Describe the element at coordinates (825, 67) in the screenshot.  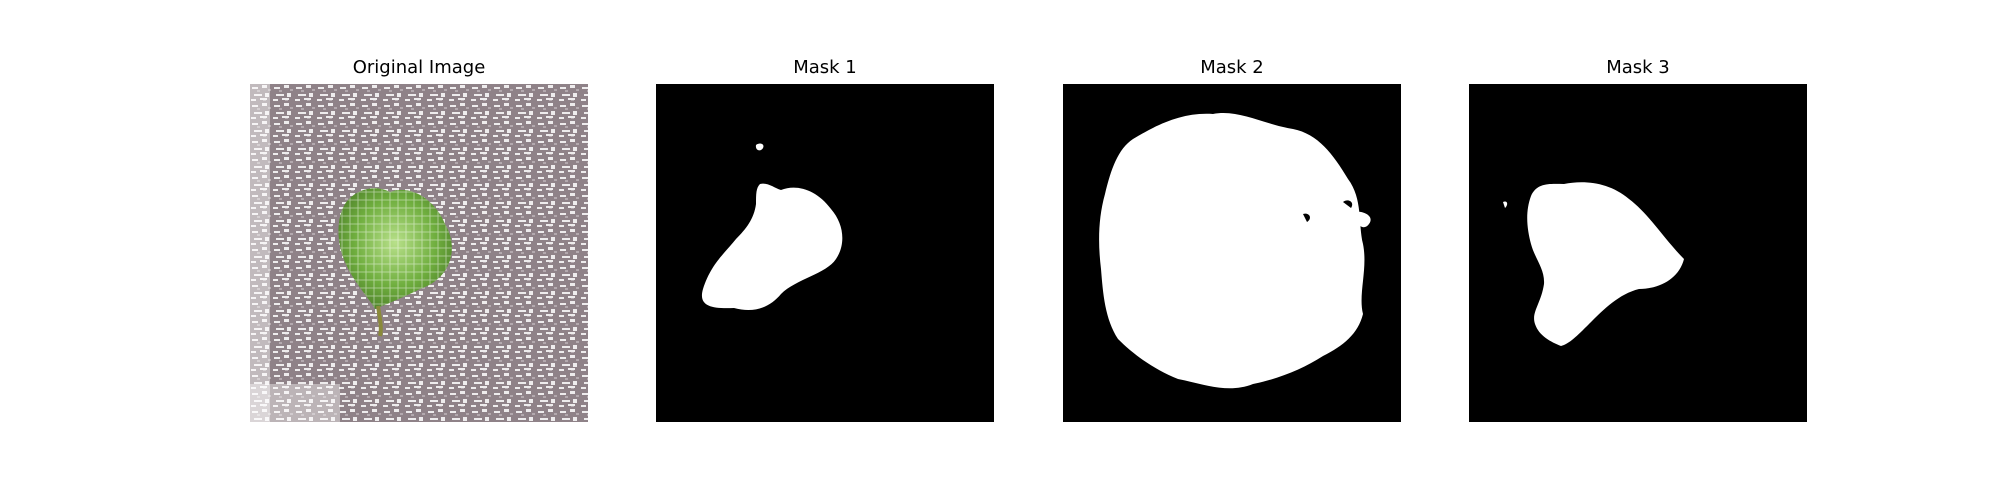
I see `panel-title: Mask 1` at that location.